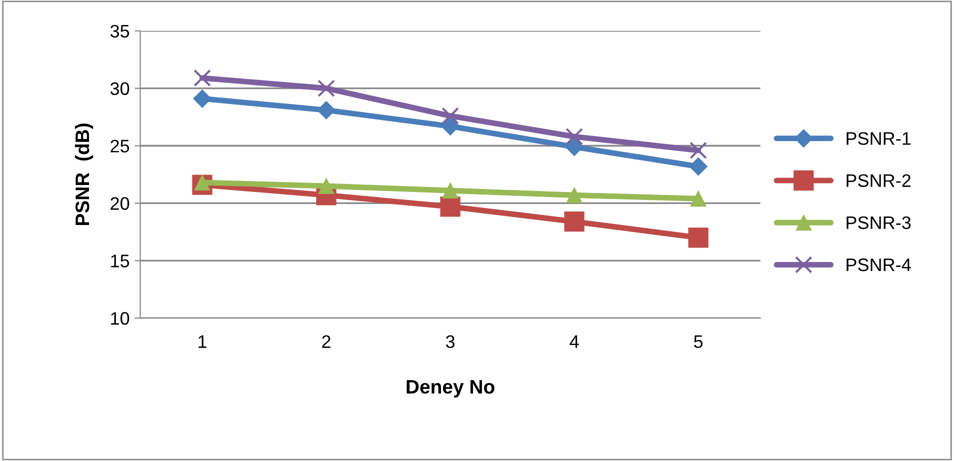  What do you see at coordinates (120, 203) in the screenshot?
I see `y-tick-label: 20` at bounding box center [120, 203].